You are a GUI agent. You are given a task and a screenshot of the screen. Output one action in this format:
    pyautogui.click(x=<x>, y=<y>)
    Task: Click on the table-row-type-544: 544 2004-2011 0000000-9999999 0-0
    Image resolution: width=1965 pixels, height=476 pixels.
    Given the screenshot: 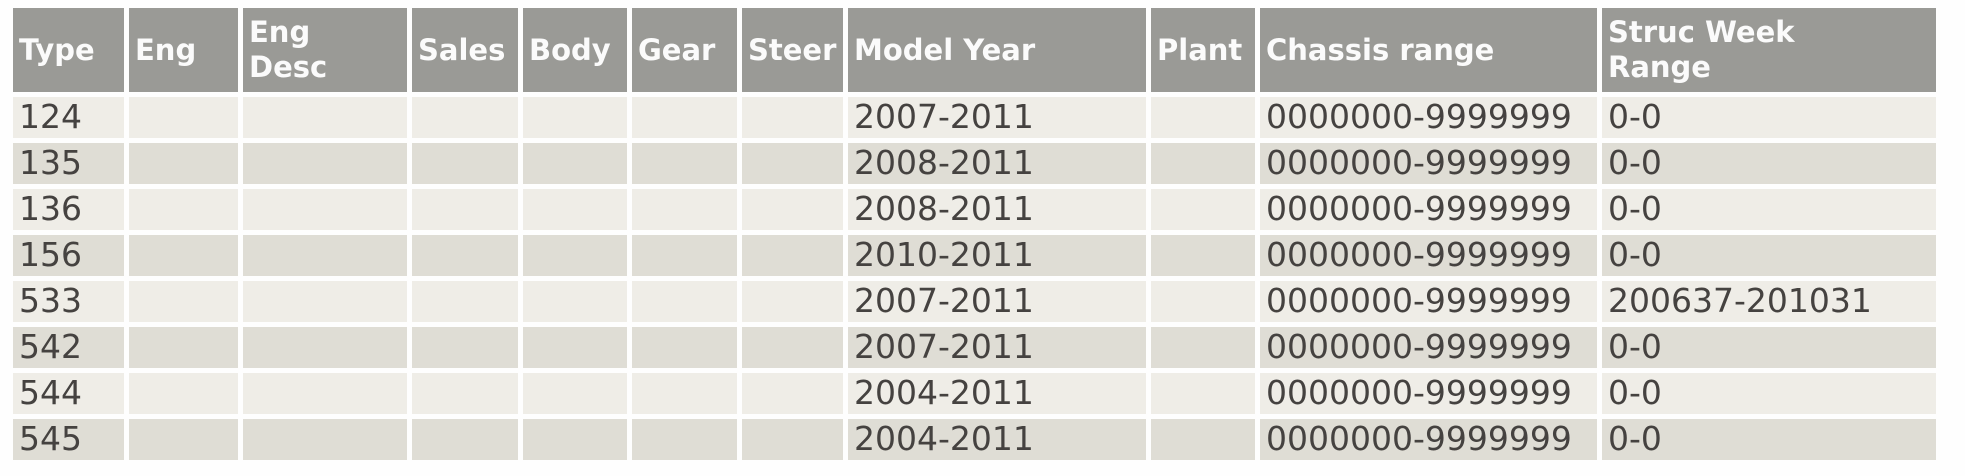 What is the action you would take?
    pyautogui.click(x=974, y=393)
    